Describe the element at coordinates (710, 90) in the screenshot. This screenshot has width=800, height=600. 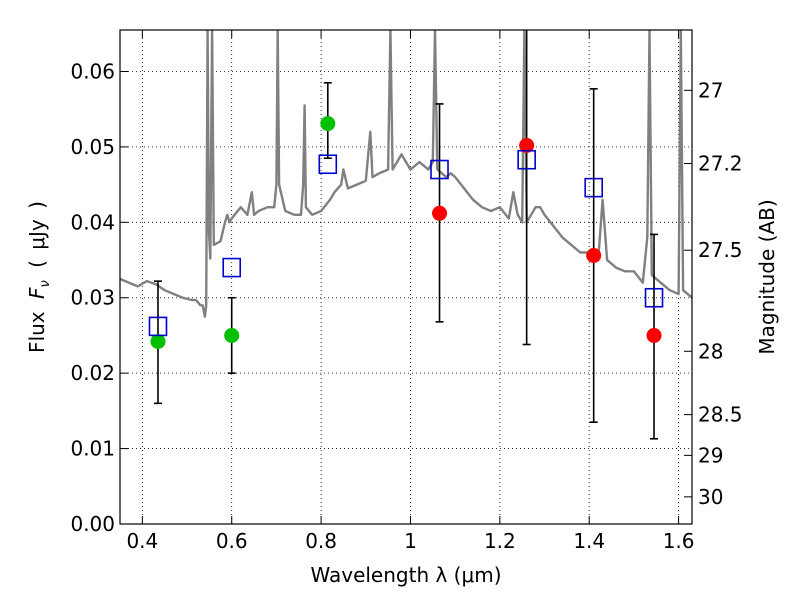
I see `y2-tick-label: 27` at that location.